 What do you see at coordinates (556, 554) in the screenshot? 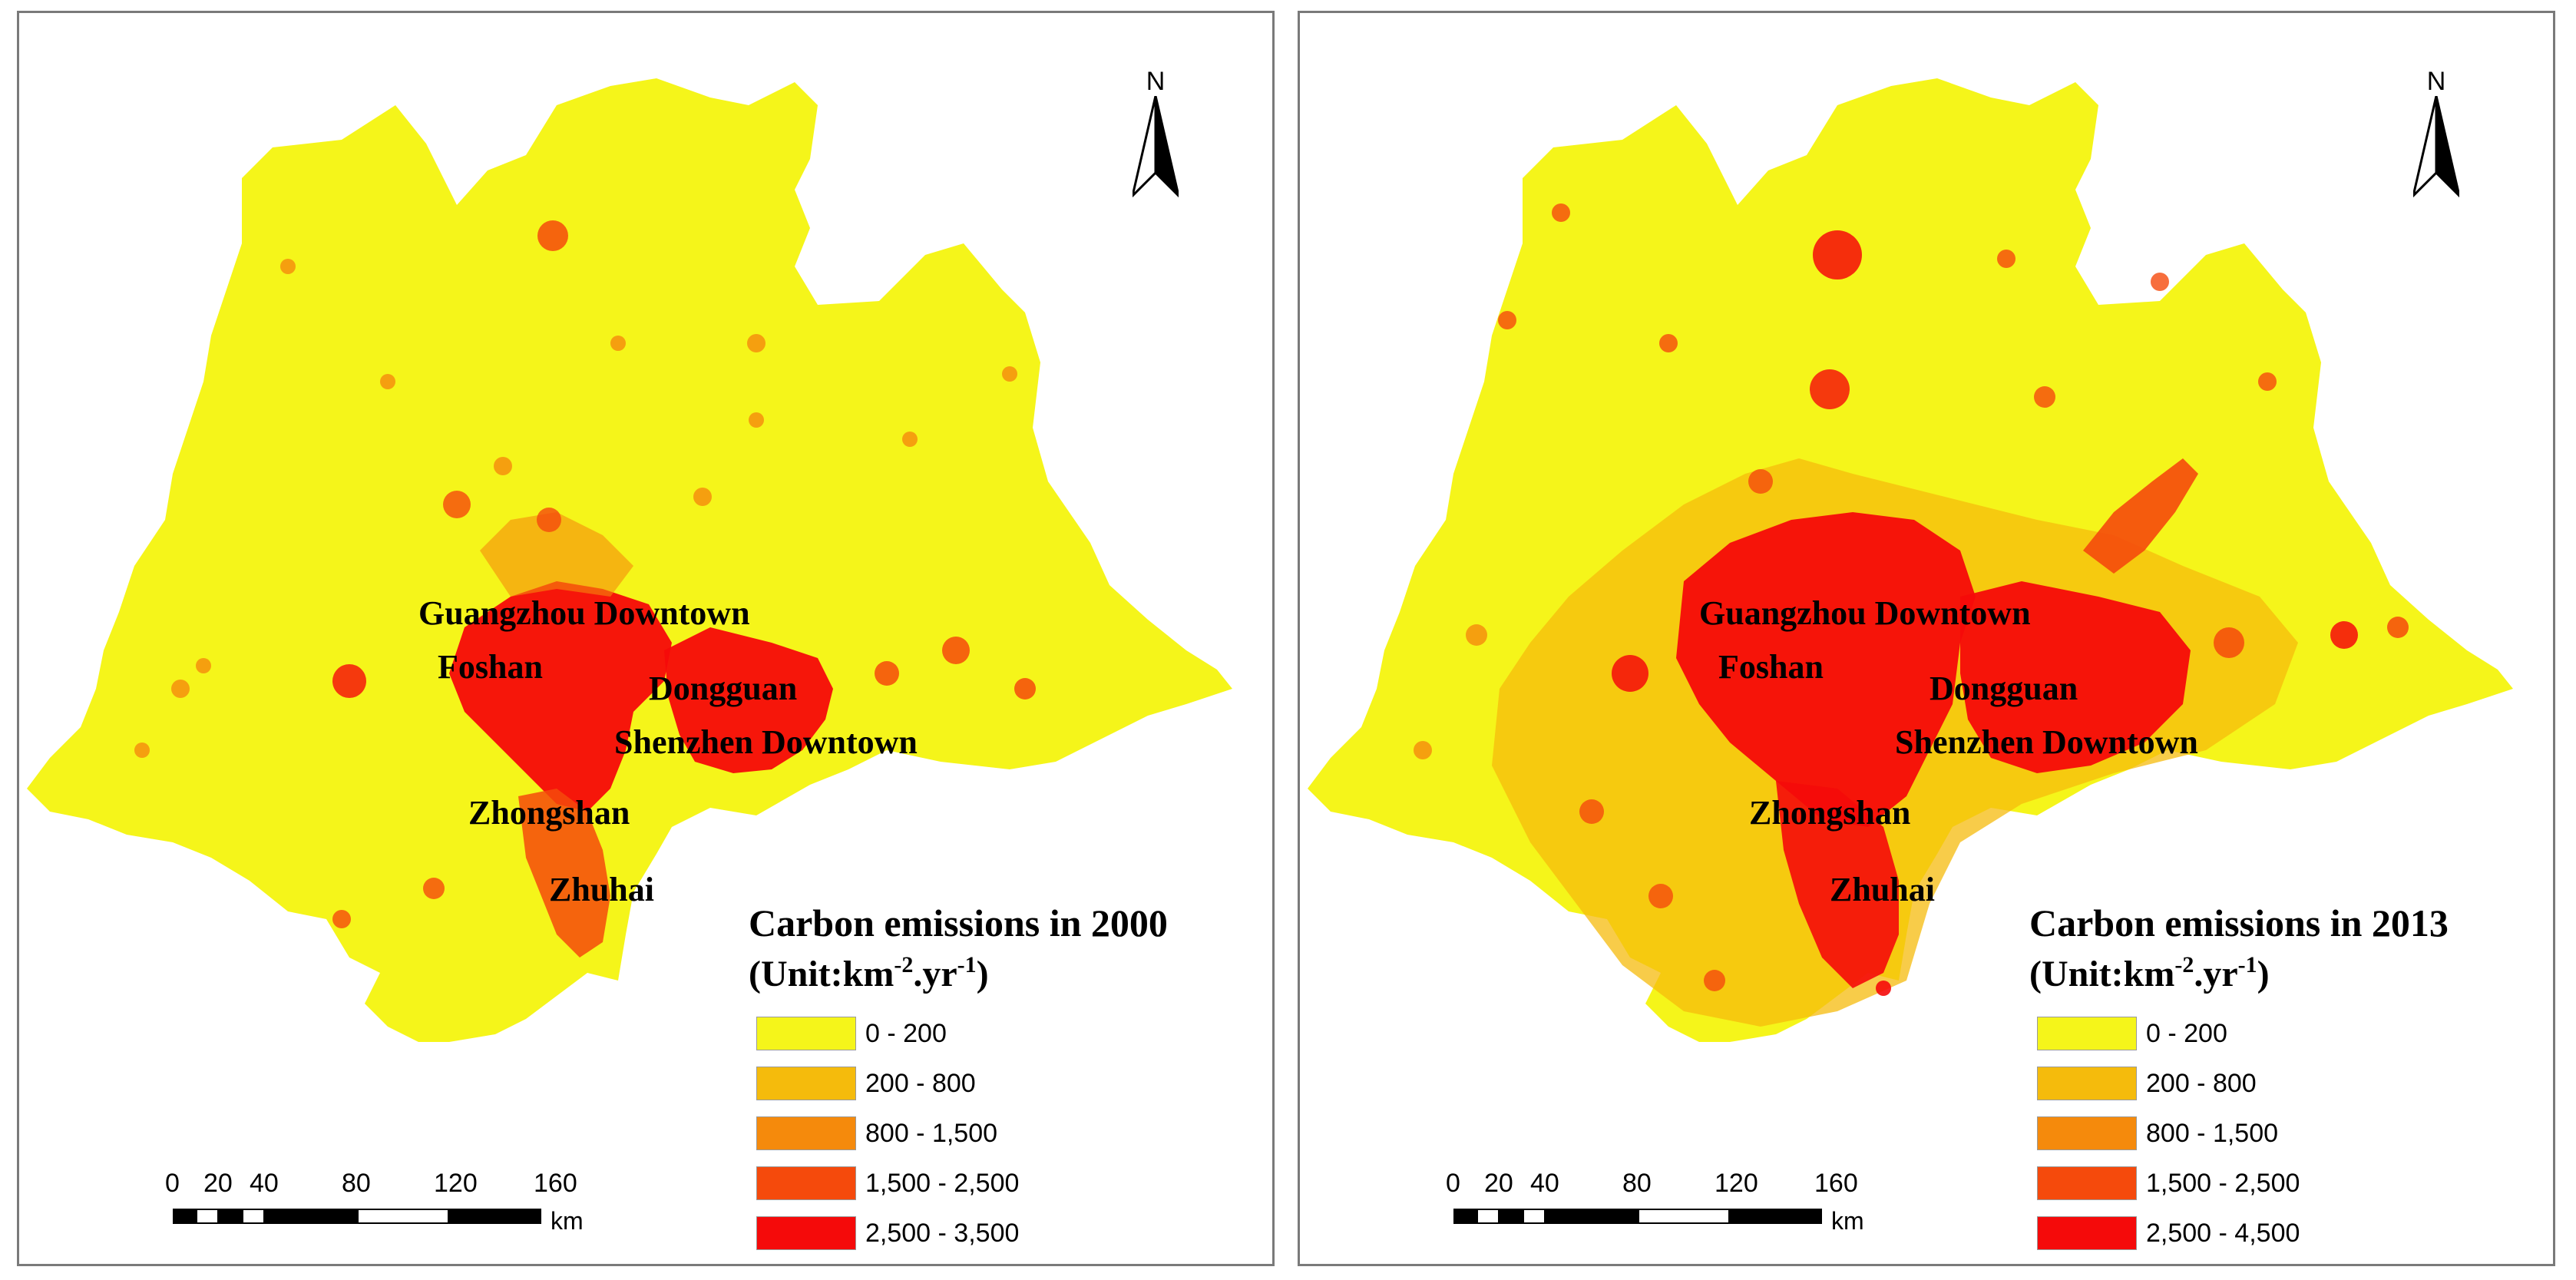
I see `urban-fringe-north` at bounding box center [556, 554].